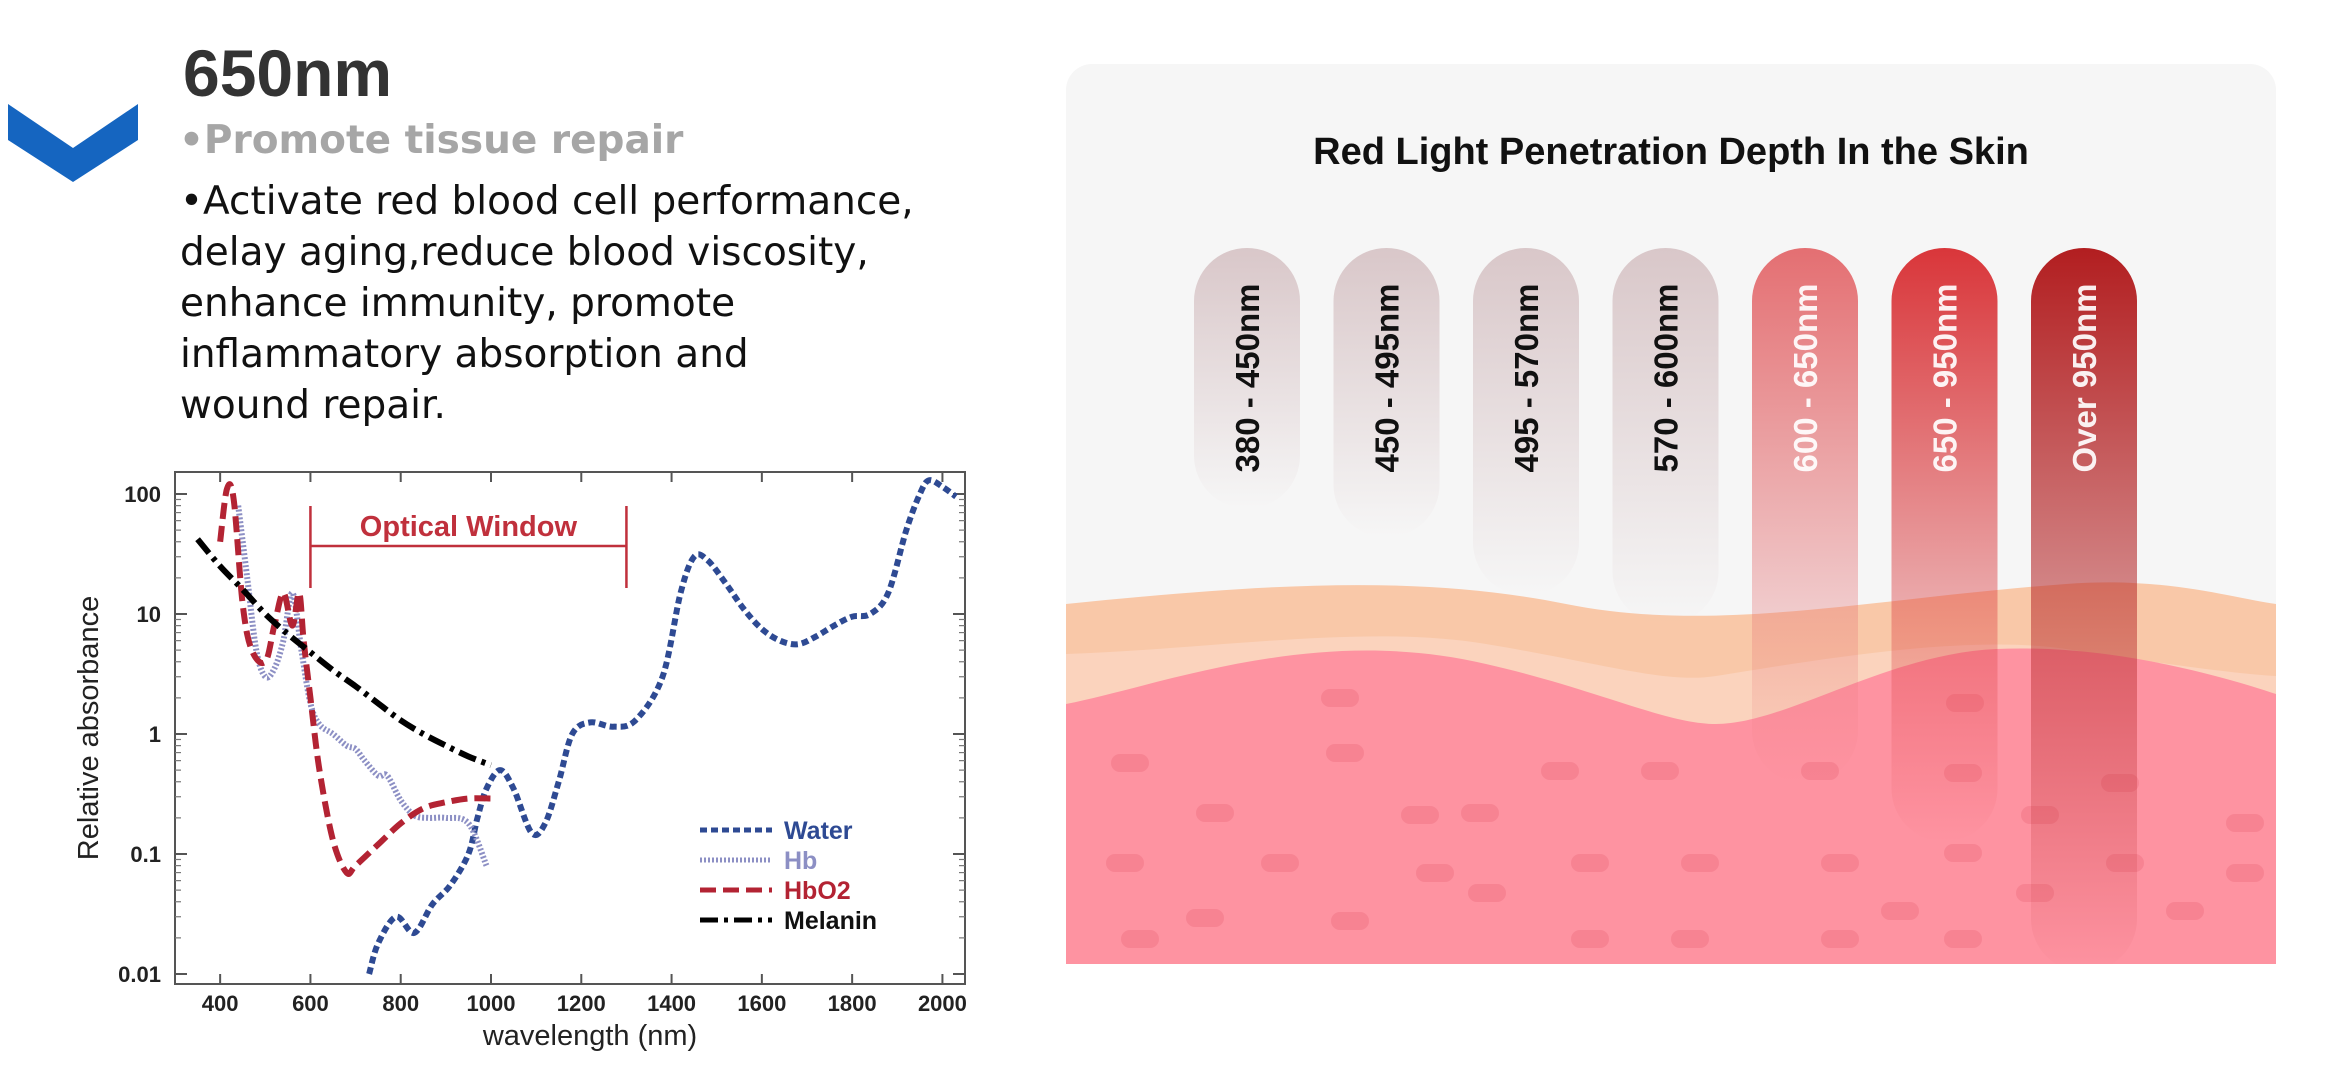 The width and height of the screenshot is (2336, 1092). Describe the element at coordinates (942, 1003) in the screenshot. I see `x-tick-label: 2000` at that location.